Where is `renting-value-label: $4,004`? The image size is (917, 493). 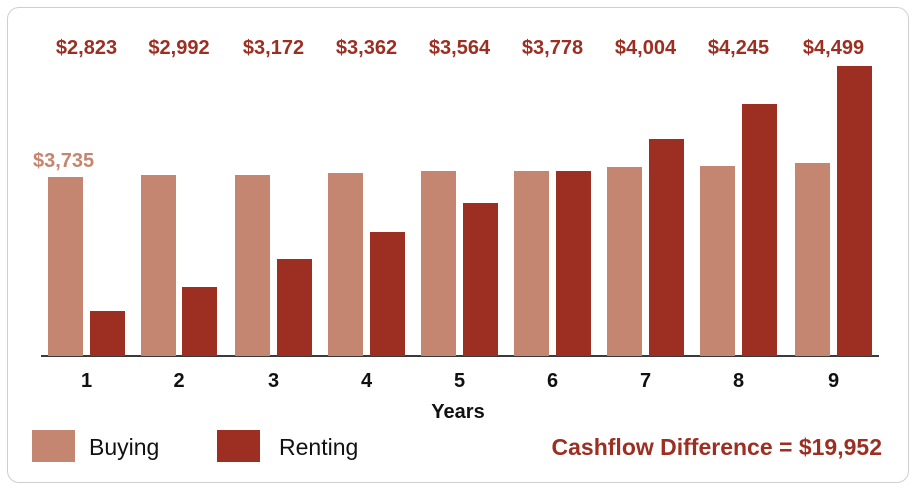 renting-value-label: $4,004 is located at coordinates (645, 48).